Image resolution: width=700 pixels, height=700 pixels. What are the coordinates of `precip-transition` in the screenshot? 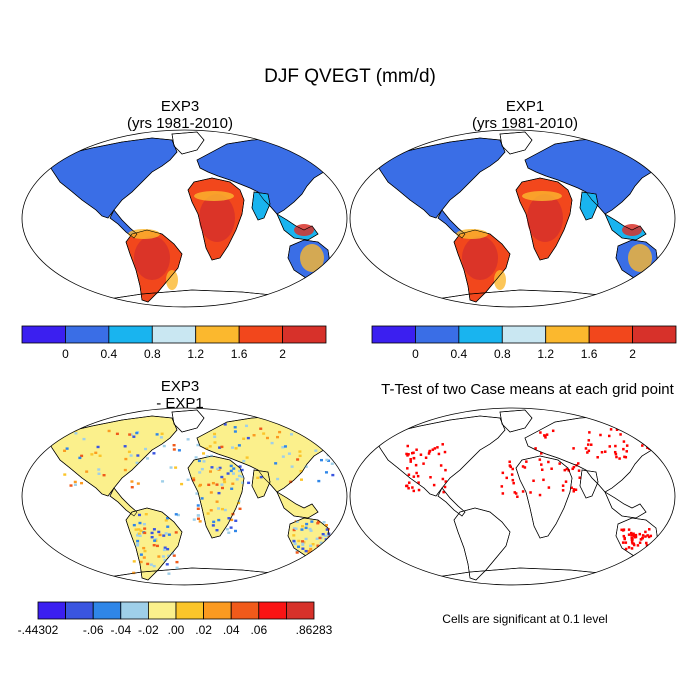 It's located at (214, 196).